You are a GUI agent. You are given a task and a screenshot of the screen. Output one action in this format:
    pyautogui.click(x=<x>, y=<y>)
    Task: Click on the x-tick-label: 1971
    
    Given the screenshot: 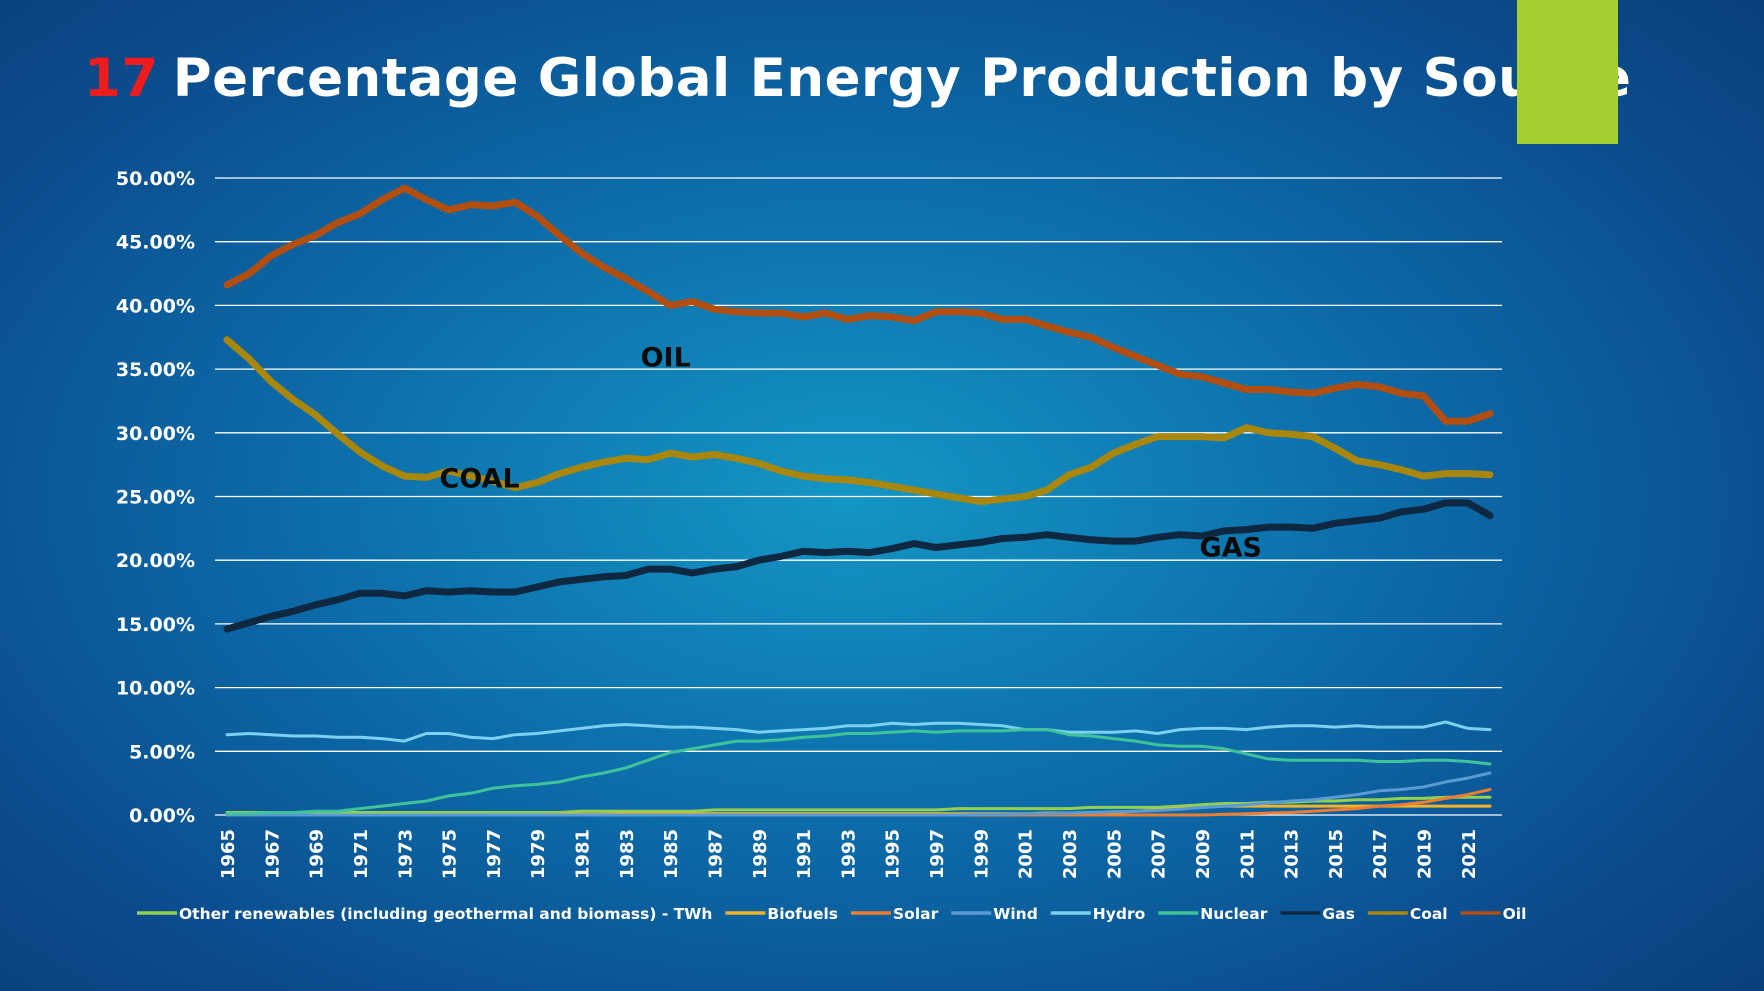 What is the action you would take?
    pyautogui.click(x=361, y=854)
    